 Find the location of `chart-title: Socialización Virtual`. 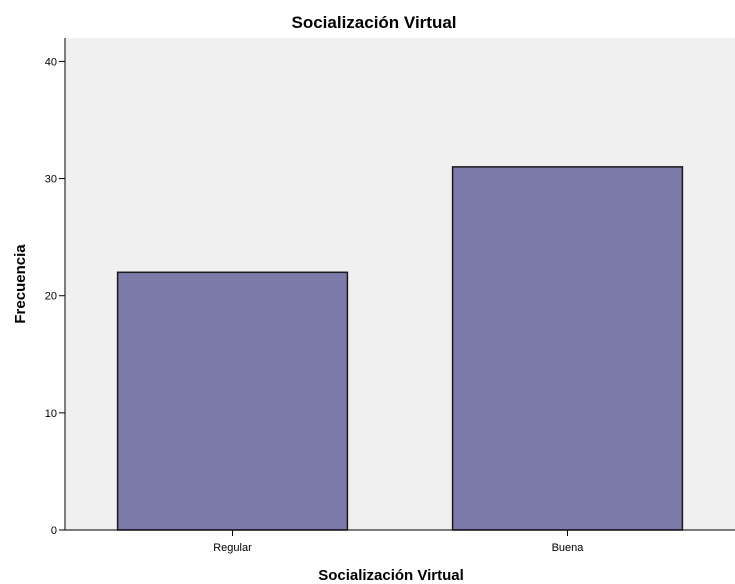

chart-title: Socialización Virtual is located at coordinates (373, 22).